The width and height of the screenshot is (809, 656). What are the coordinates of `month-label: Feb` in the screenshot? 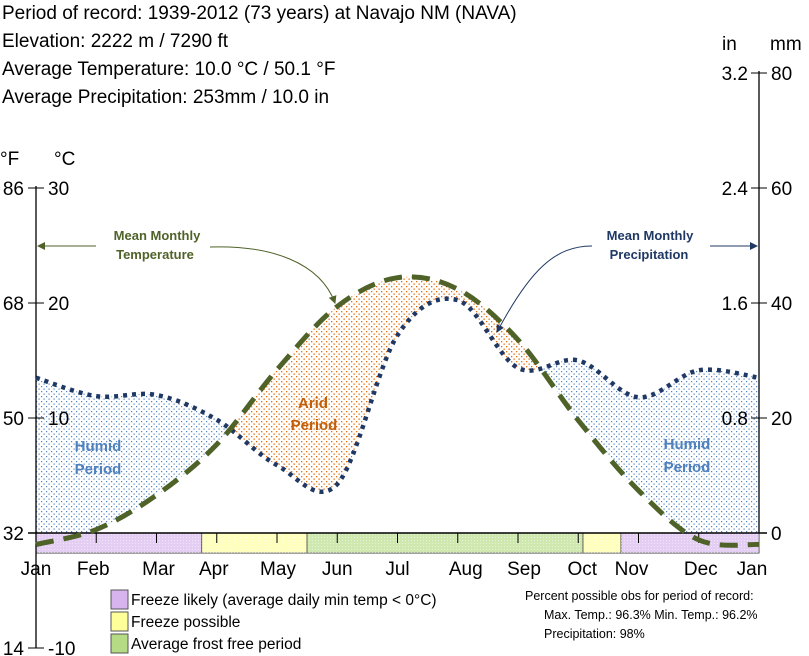 It's located at (93, 569).